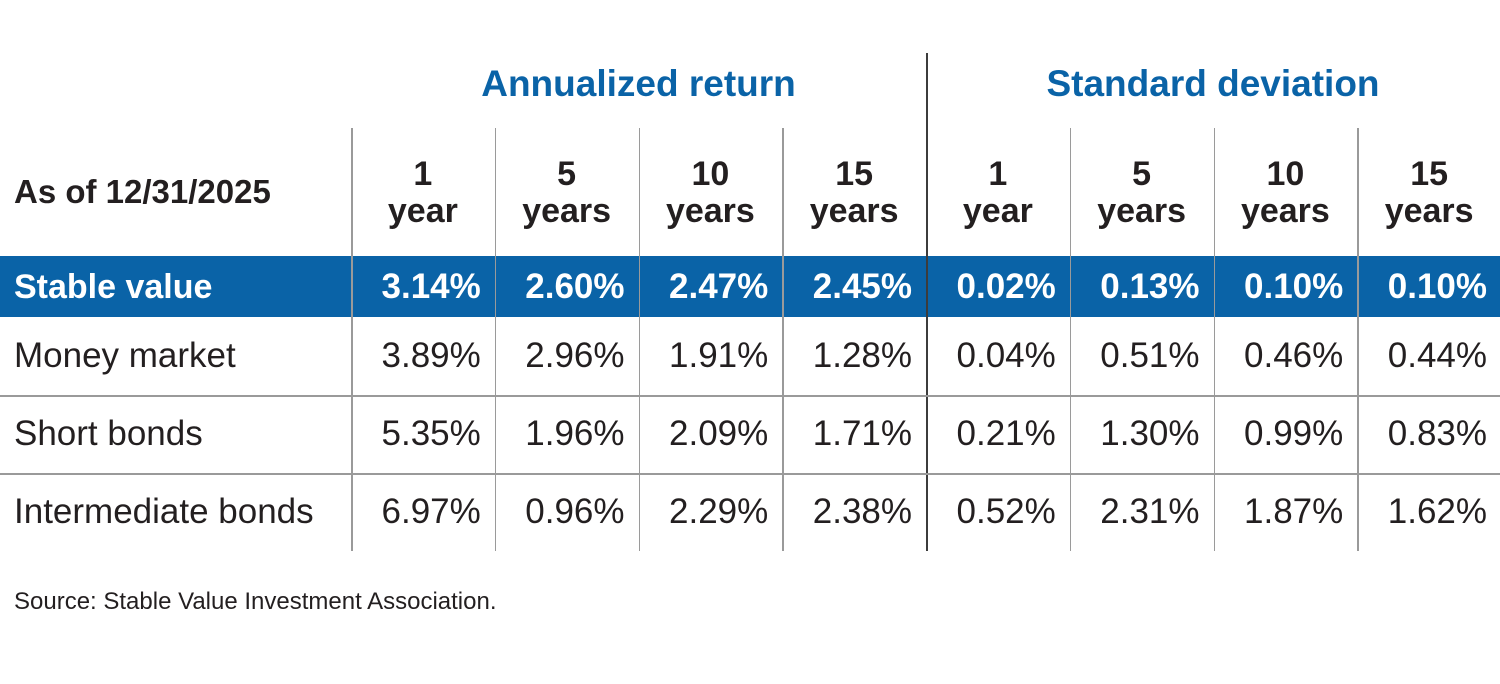 The height and width of the screenshot is (684, 1500). Describe the element at coordinates (719, 355) in the screenshot. I see `table-cell: 1.91%` at that location.